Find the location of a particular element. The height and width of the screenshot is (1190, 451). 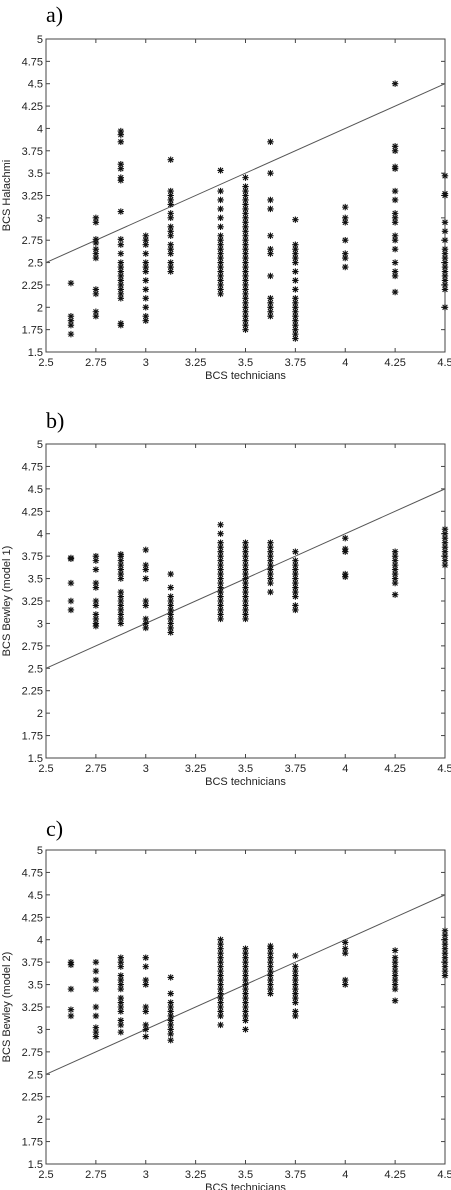

y-tick-label: 3.75 is located at coordinates (32, 152).